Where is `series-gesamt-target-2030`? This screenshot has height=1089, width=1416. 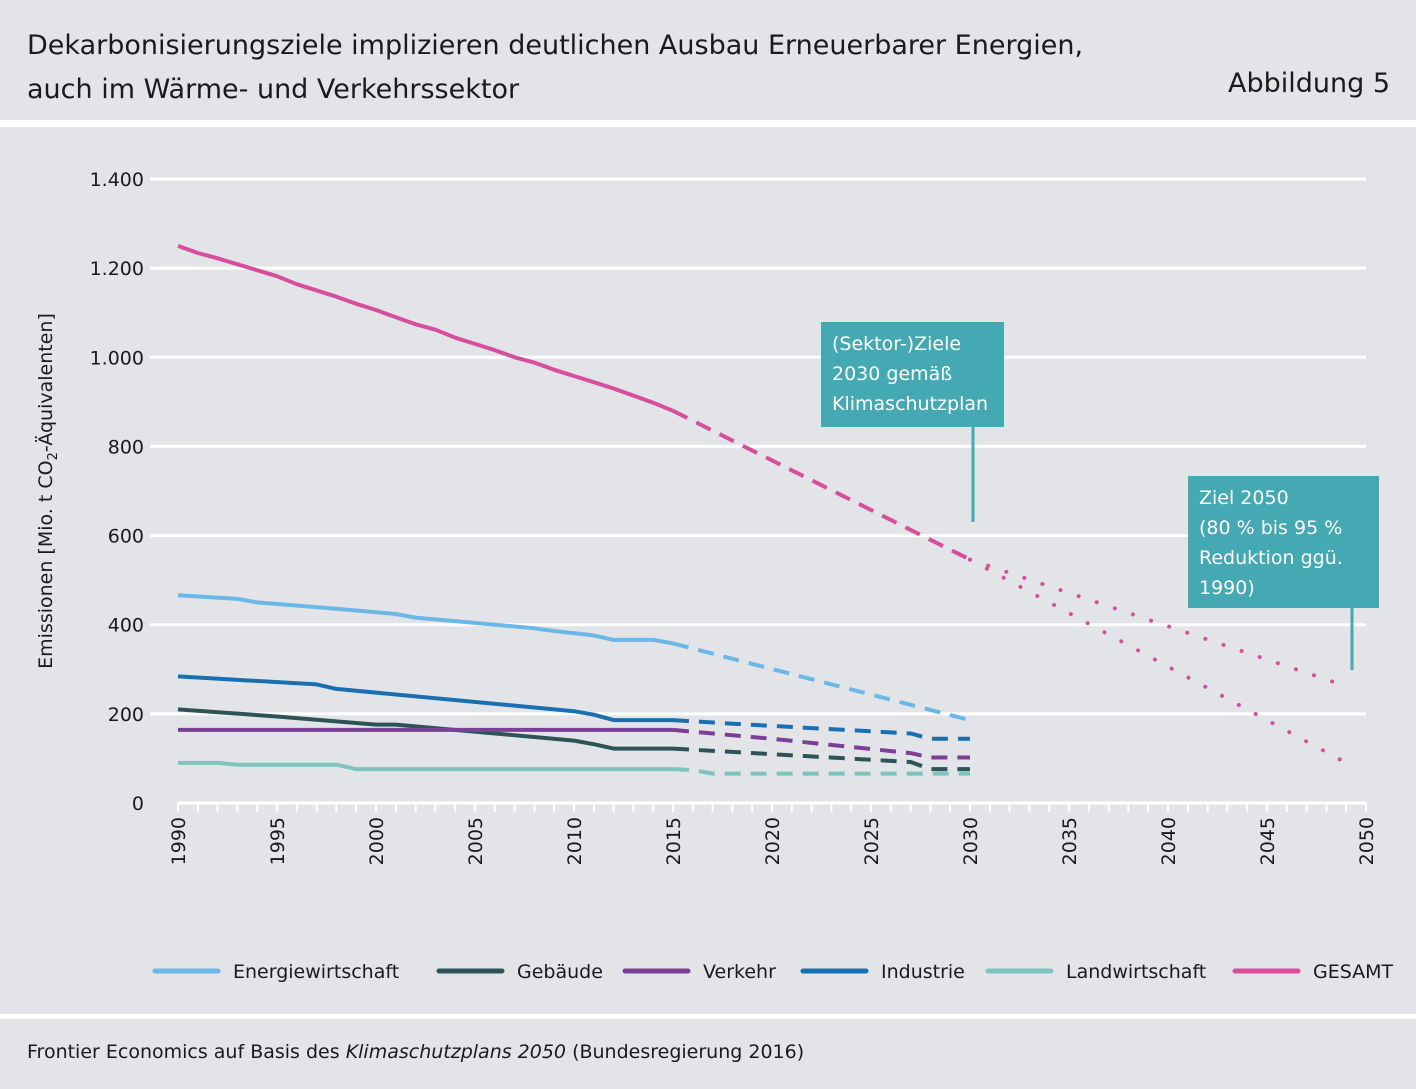
series-gesamt-target-2030 is located at coordinates (821, 485).